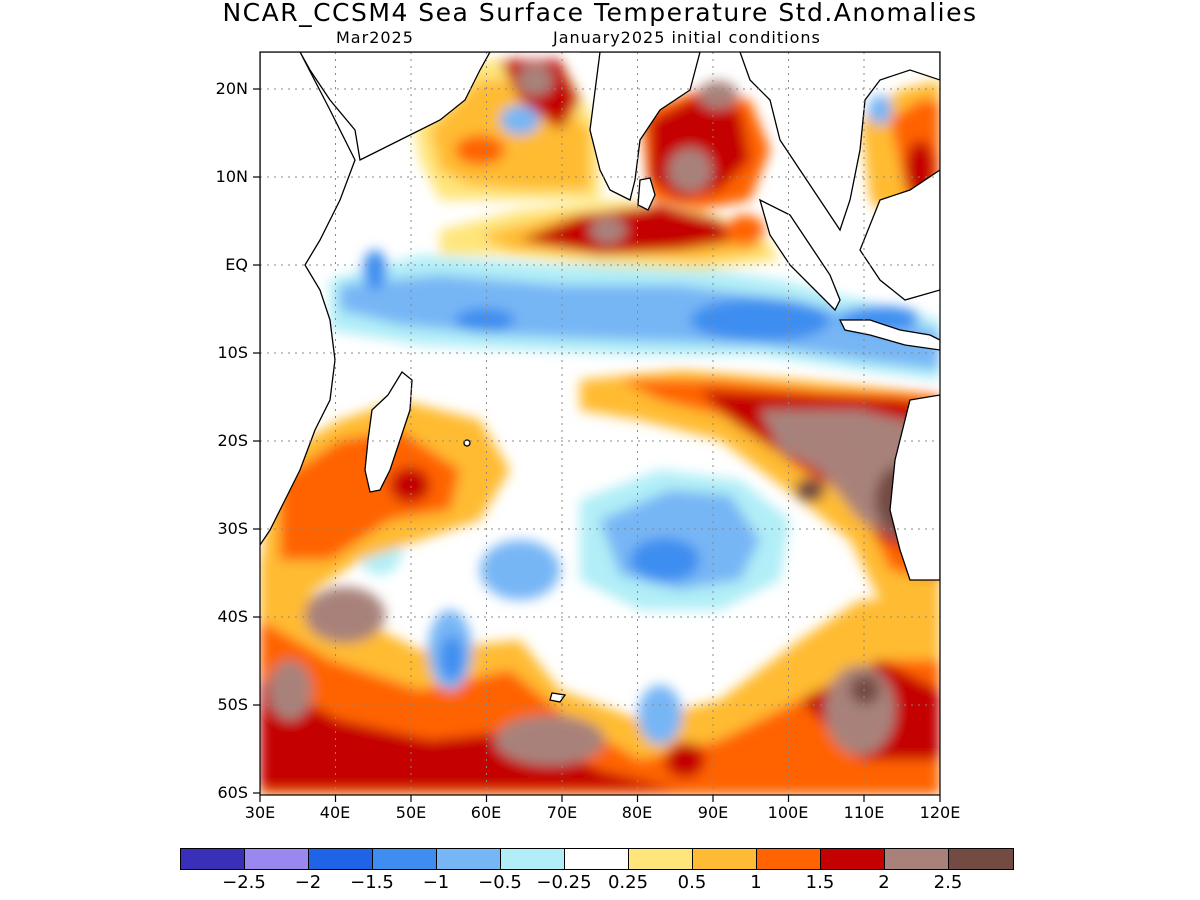  I want to click on colorbar-label-9: 1.5, so click(820, 882).